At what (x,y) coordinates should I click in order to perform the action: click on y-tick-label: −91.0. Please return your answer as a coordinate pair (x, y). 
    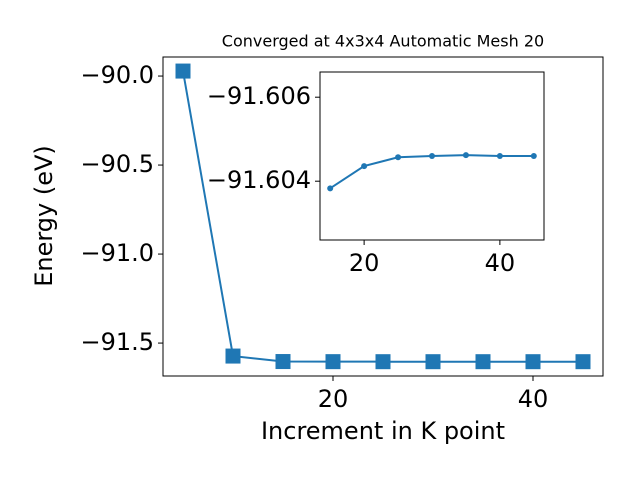
    Looking at the image, I should click on (117, 253).